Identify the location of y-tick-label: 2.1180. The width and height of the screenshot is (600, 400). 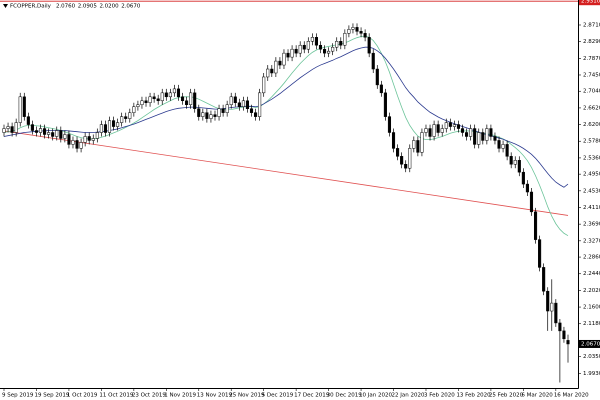
(591, 324).